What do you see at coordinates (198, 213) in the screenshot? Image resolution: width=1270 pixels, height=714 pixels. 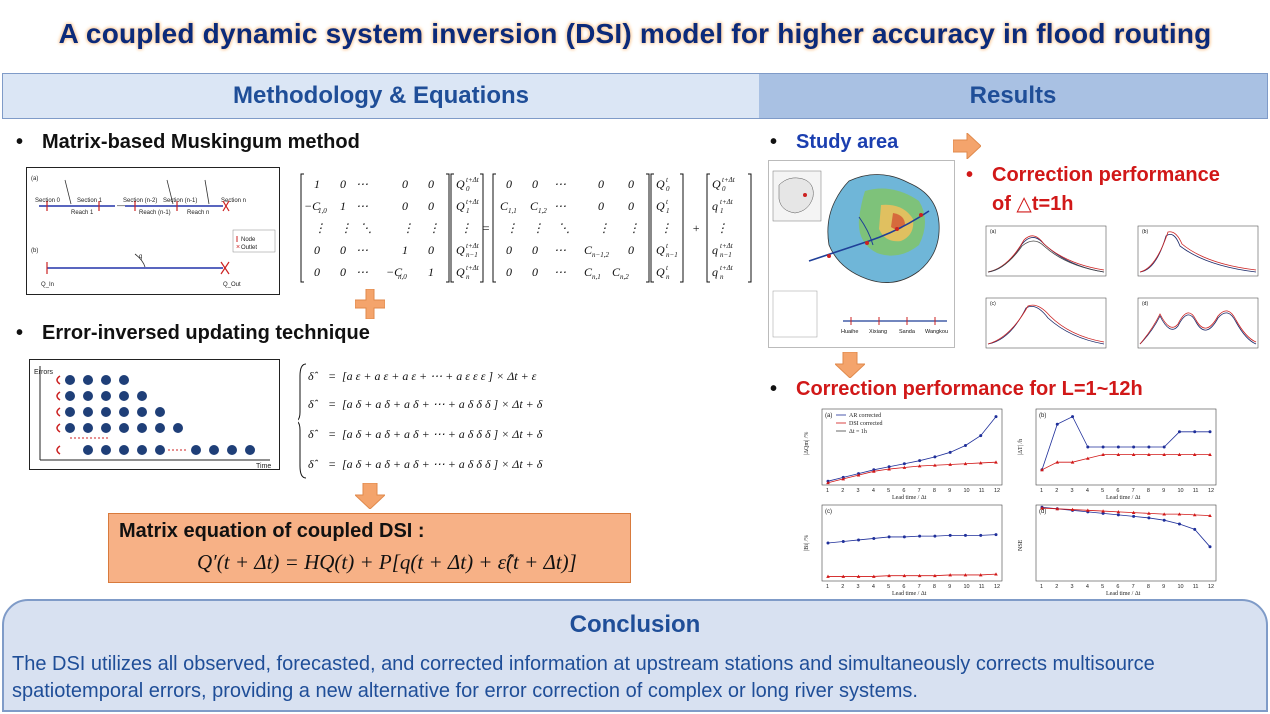 I see `svg-text: Reach n` at bounding box center [198, 213].